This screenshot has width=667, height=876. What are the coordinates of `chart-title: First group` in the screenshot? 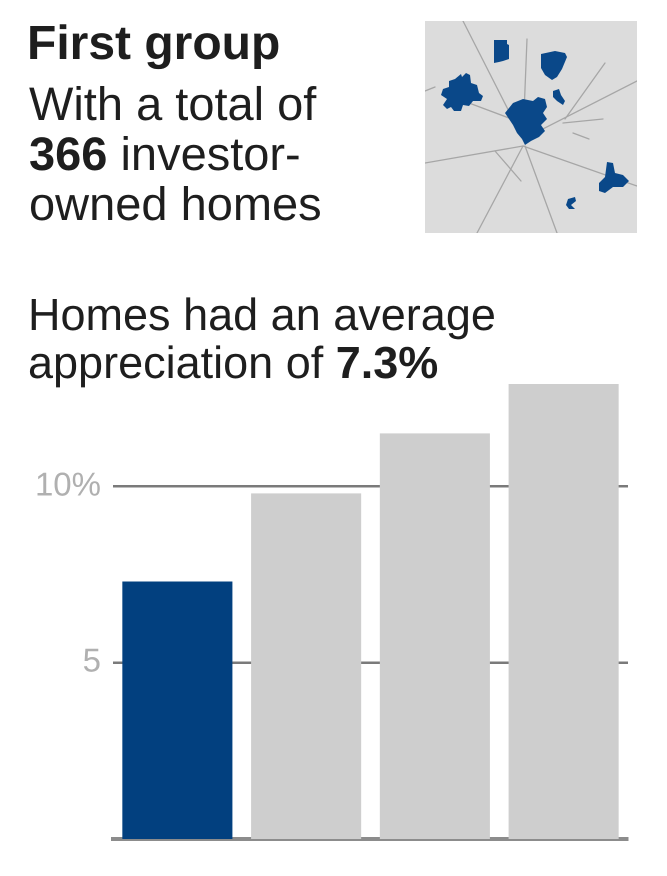 It's located at (153, 44).